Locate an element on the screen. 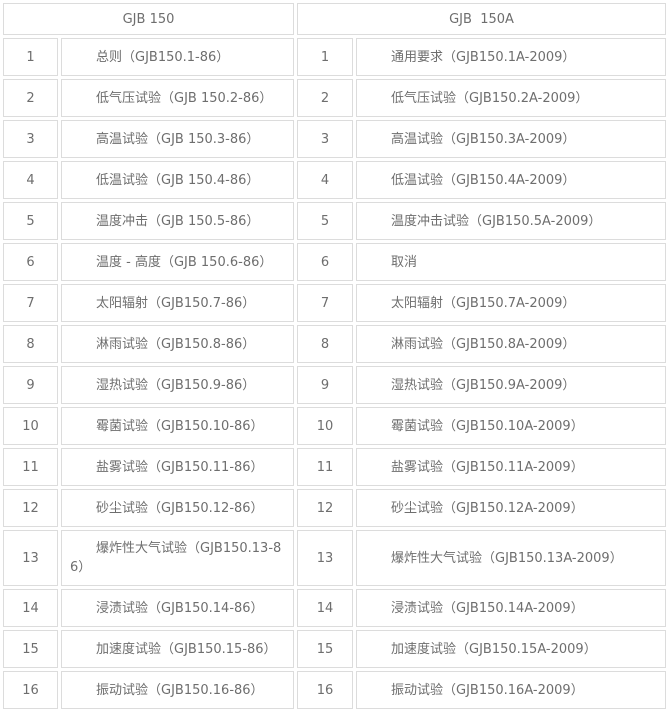  right-row-number: 1 is located at coordinates (325, 57).